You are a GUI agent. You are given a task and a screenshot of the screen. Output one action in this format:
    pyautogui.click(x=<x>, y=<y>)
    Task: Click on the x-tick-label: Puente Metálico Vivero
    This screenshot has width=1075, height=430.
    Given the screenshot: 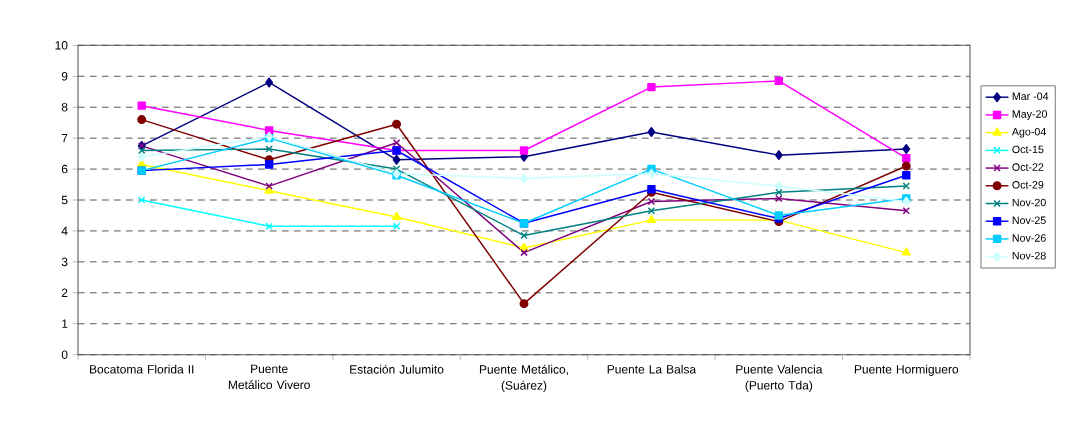 What is the action you would take?
    pyautogui.click(x=269, y=377)
    